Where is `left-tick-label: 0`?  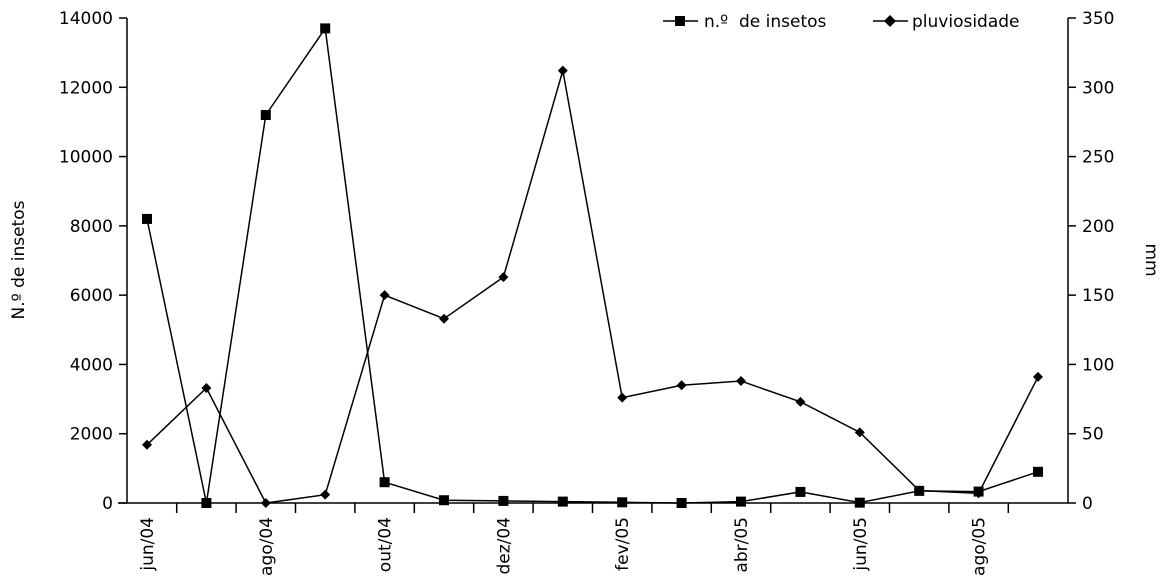 left-tick-label: 0 is located at coordinates (107, 504).